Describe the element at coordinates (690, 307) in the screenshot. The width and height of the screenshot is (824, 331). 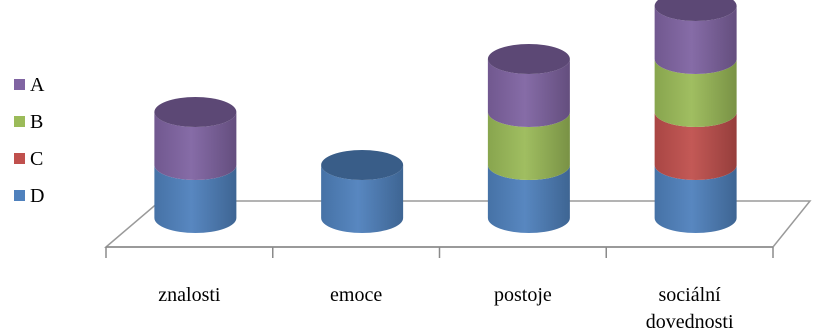
I see `x-tick-label: sociální dovednosti` at that location.